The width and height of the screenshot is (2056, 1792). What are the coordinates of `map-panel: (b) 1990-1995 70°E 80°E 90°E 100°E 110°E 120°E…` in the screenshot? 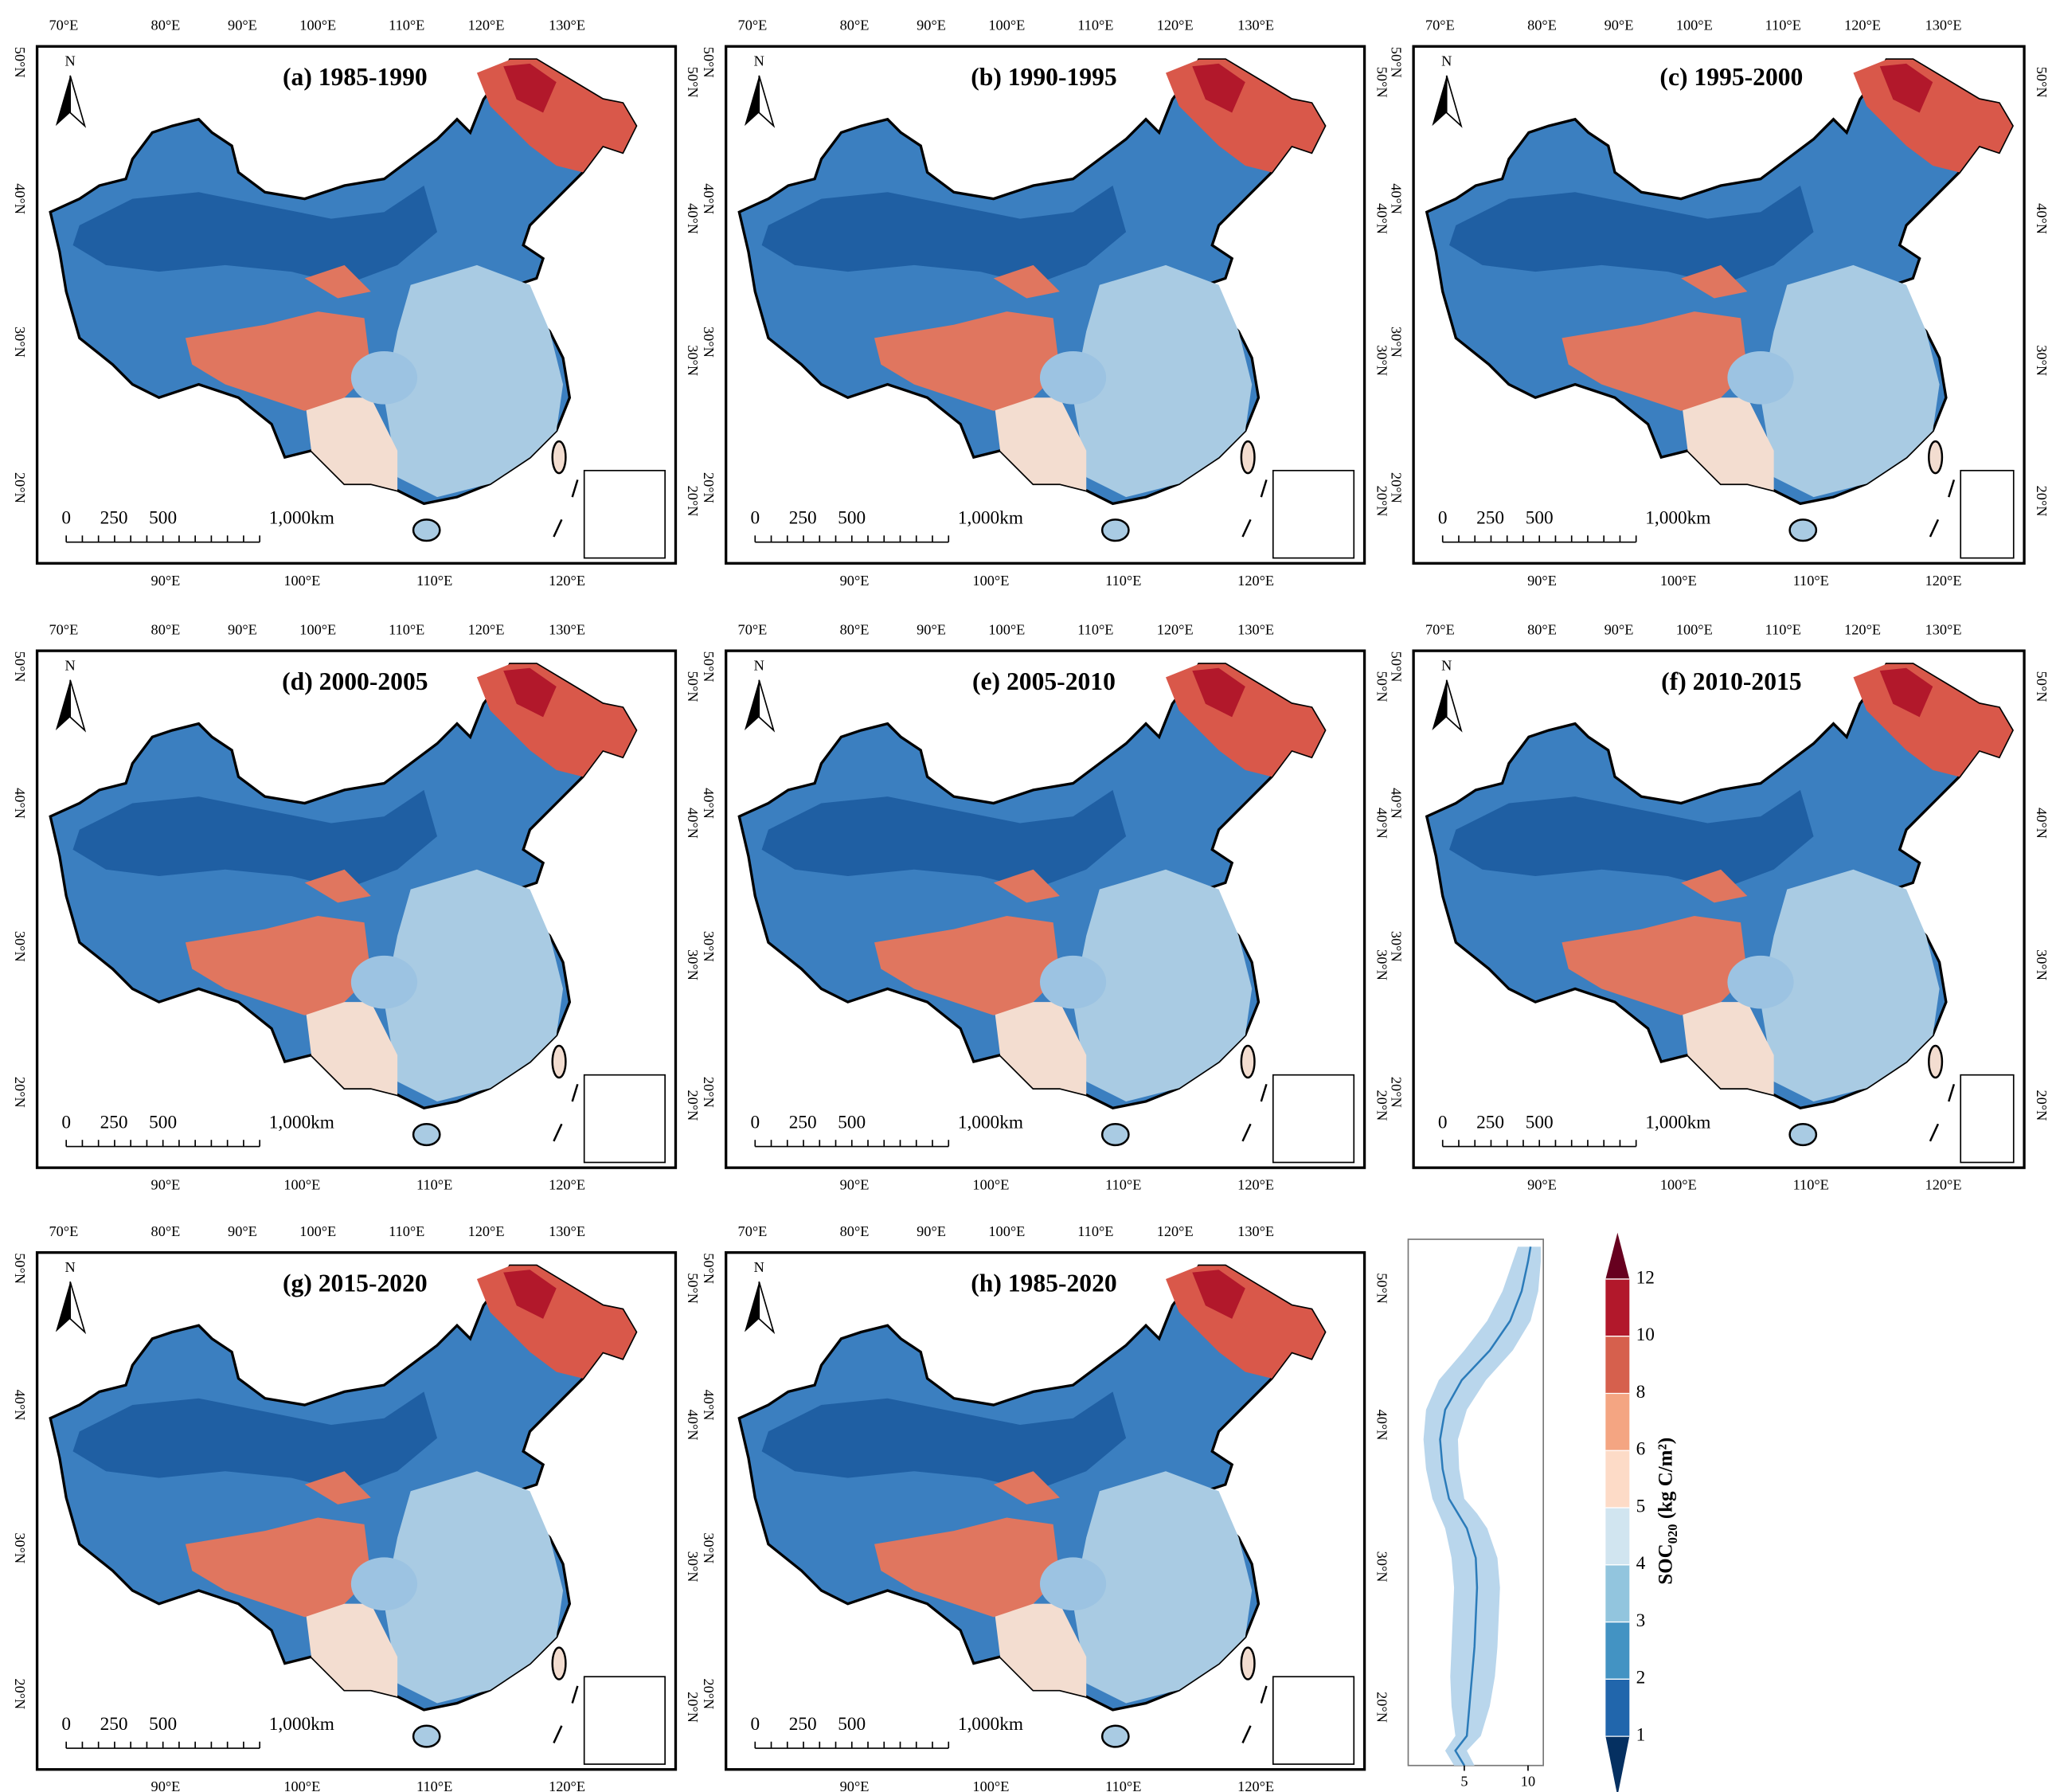 It's located at (1045, 302).